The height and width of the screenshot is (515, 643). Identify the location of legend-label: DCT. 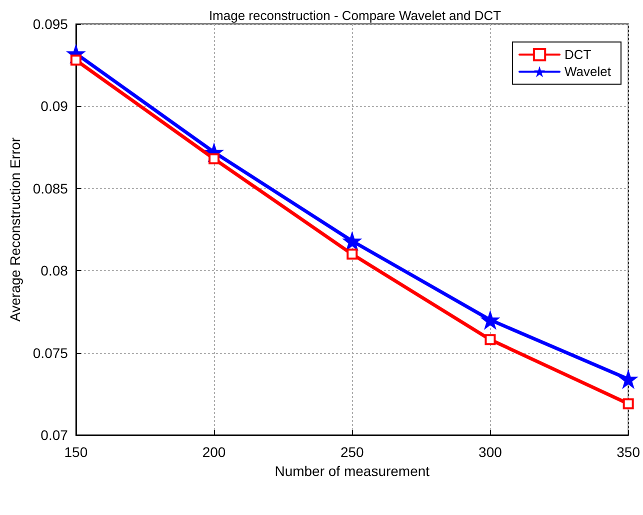
(578, 54).